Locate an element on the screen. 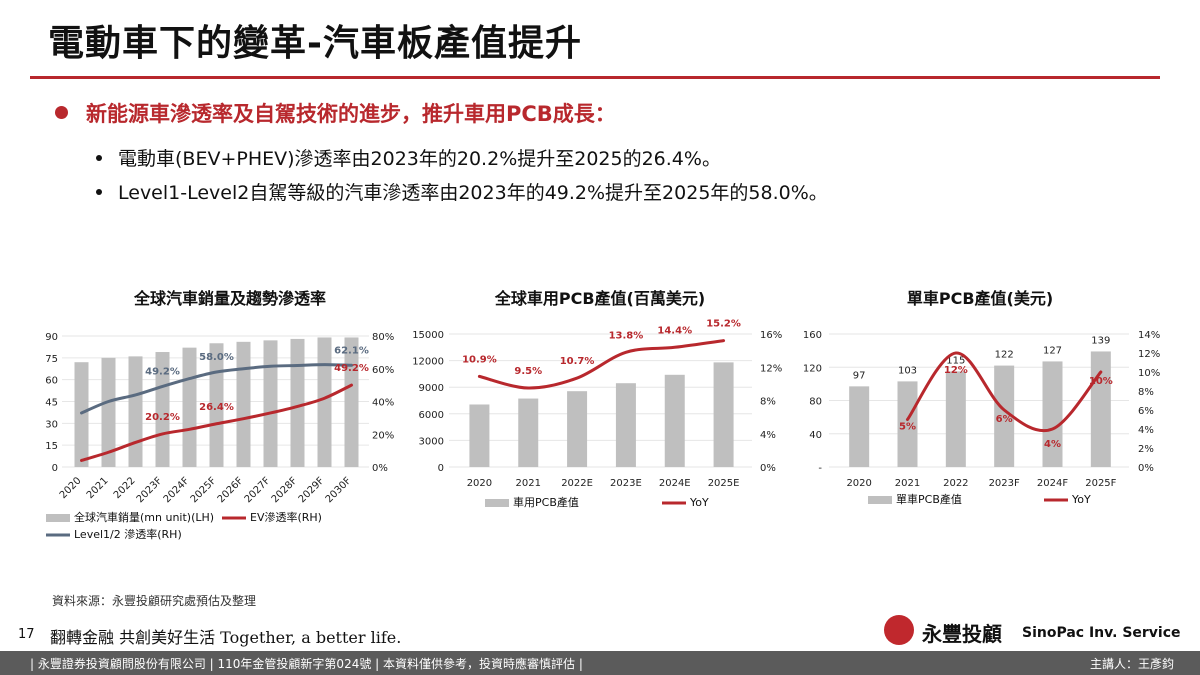 Image resolution: width=1200 pixels, height=675 pixels. legend-label: YoY is located at coordinates (699, 502).